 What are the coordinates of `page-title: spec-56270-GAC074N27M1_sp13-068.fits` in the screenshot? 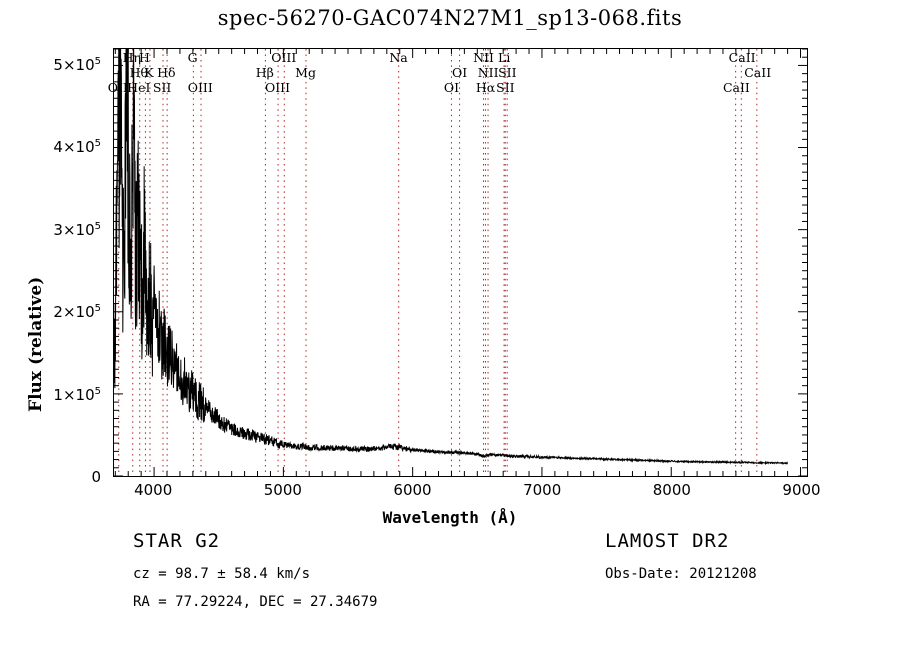 It's located at (450, 18).